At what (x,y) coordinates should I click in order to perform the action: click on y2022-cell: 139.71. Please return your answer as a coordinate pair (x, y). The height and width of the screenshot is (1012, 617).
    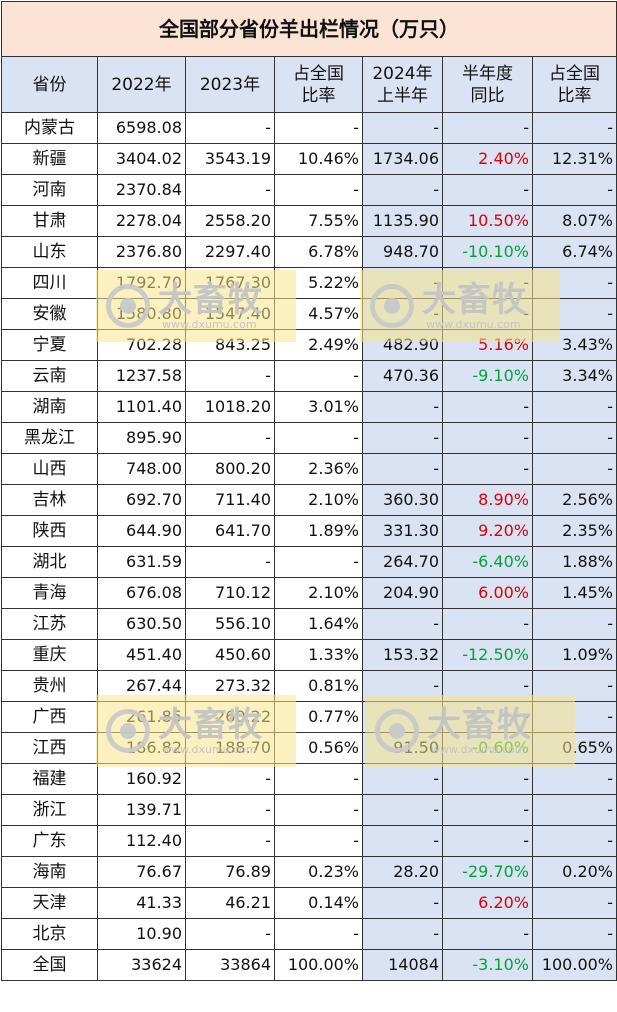
    Looking at the image, I should click on (141, 810).